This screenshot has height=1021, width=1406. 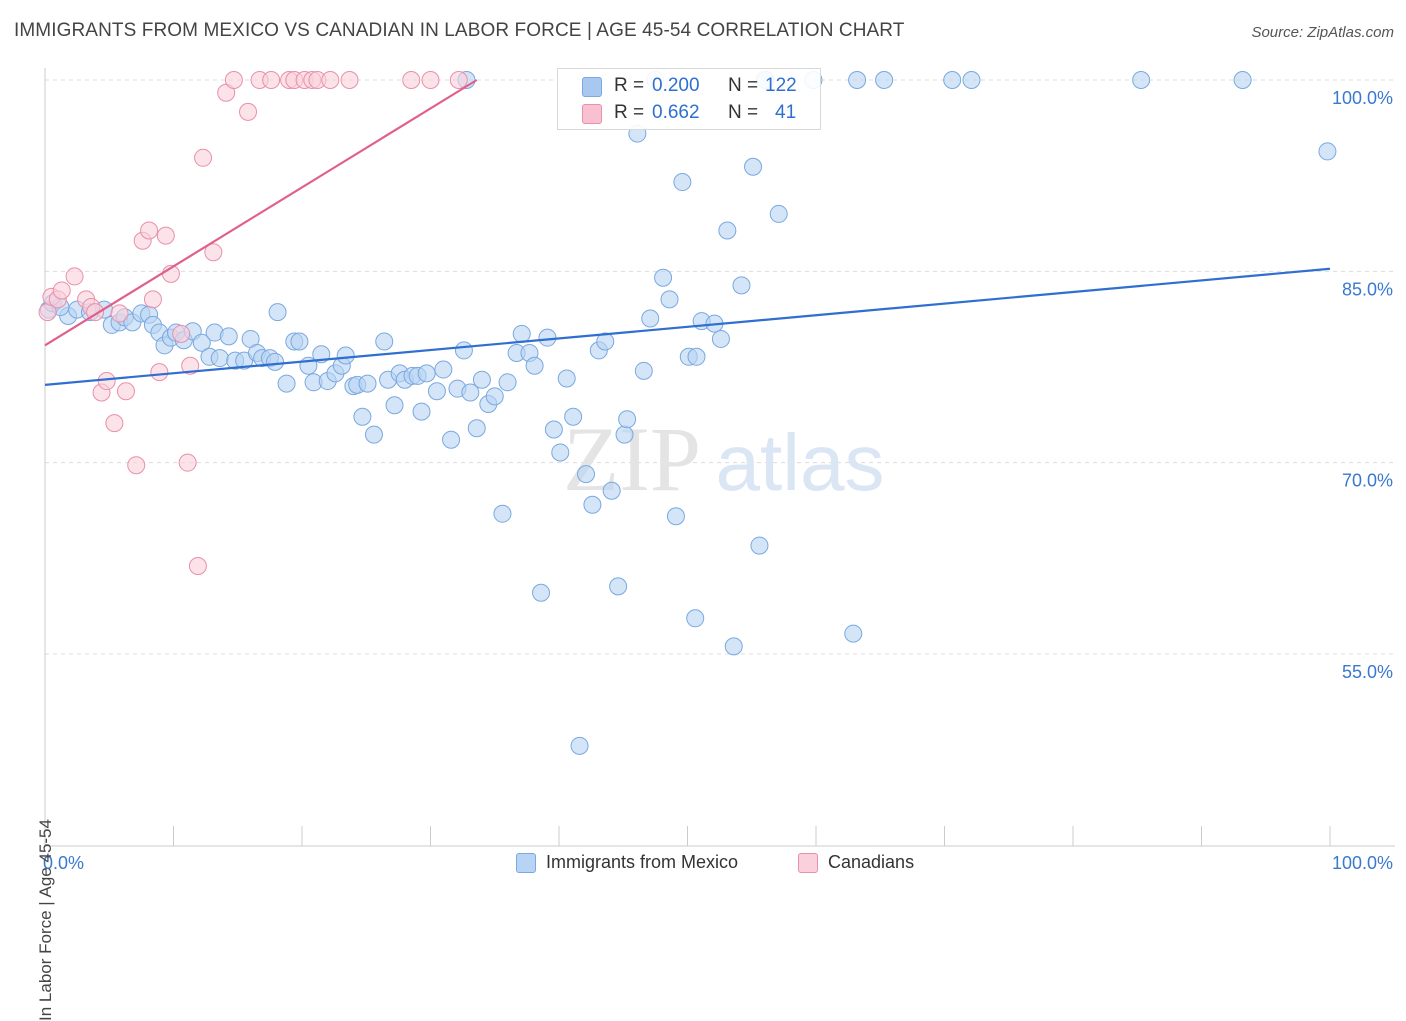 I want to click on legend-item-canadians: Canadians, so click(x=856, y=862).